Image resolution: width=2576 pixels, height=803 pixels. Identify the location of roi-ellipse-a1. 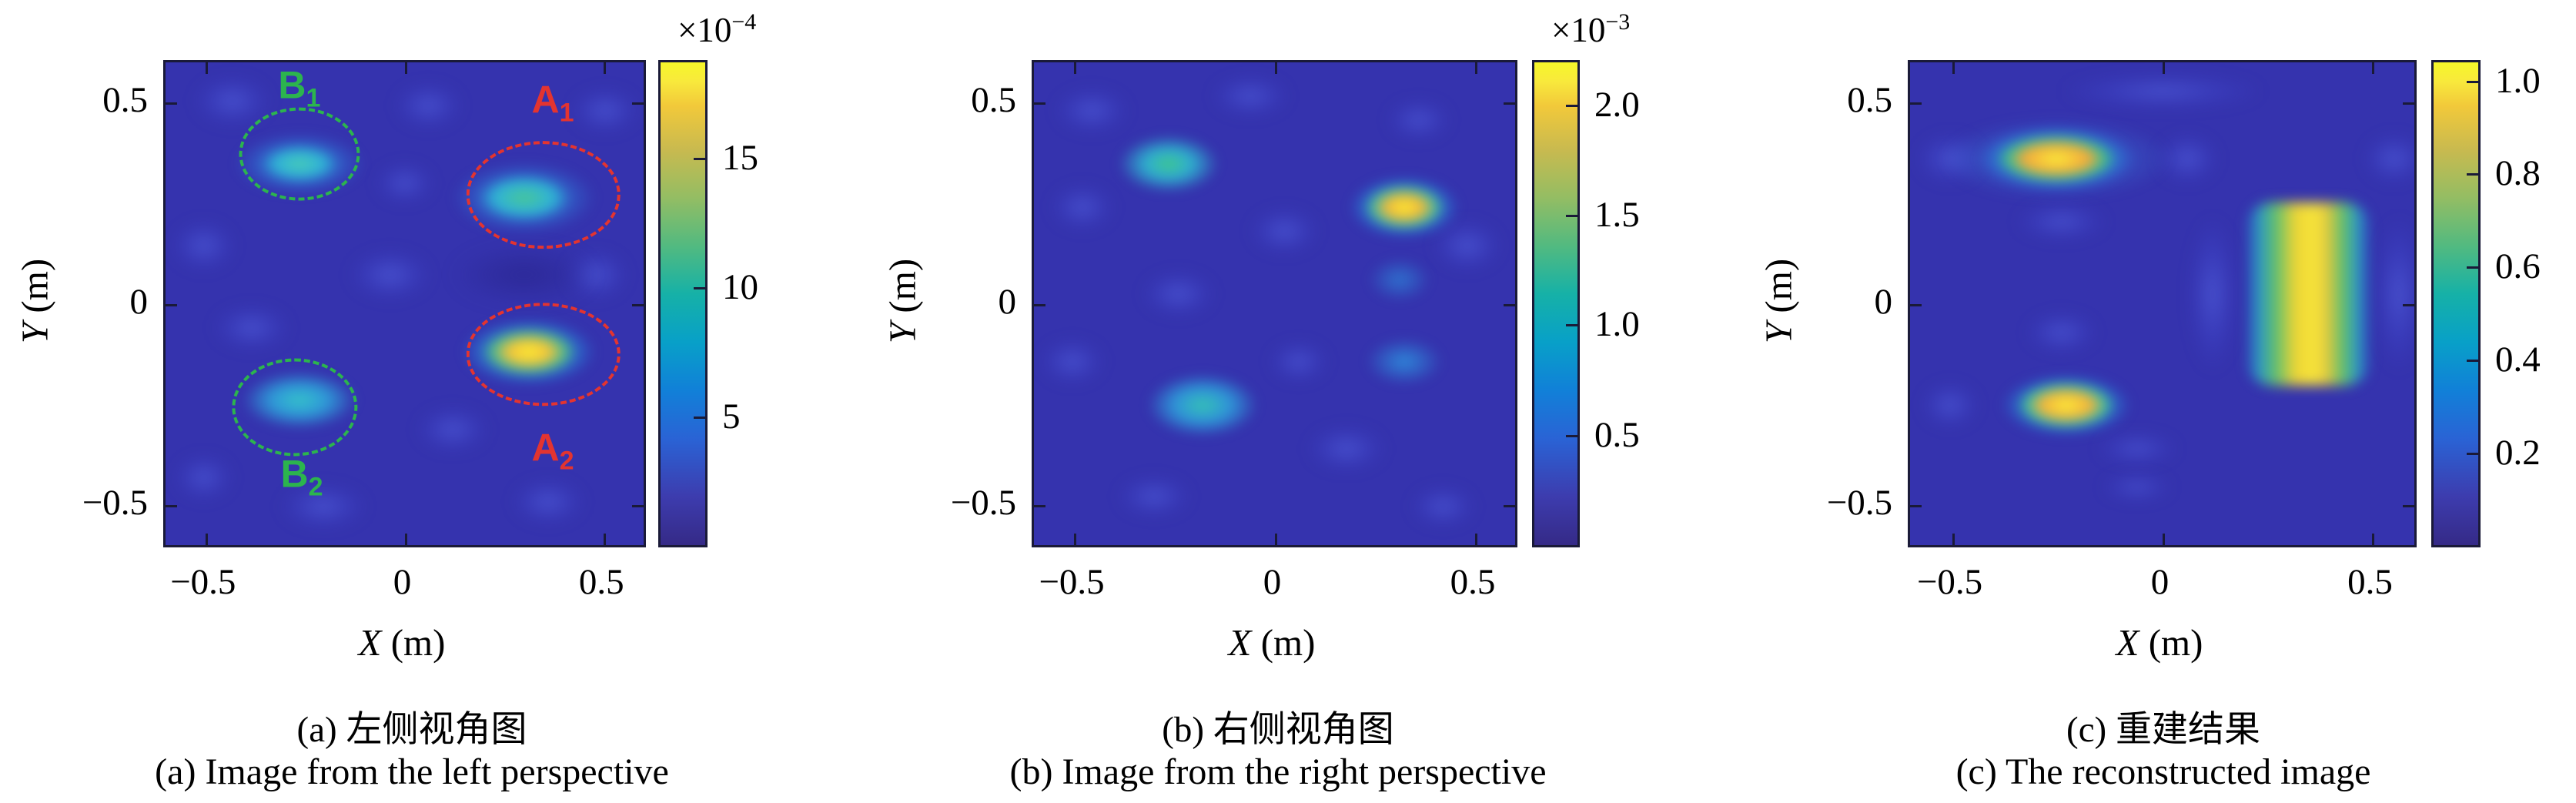
(544, 195).